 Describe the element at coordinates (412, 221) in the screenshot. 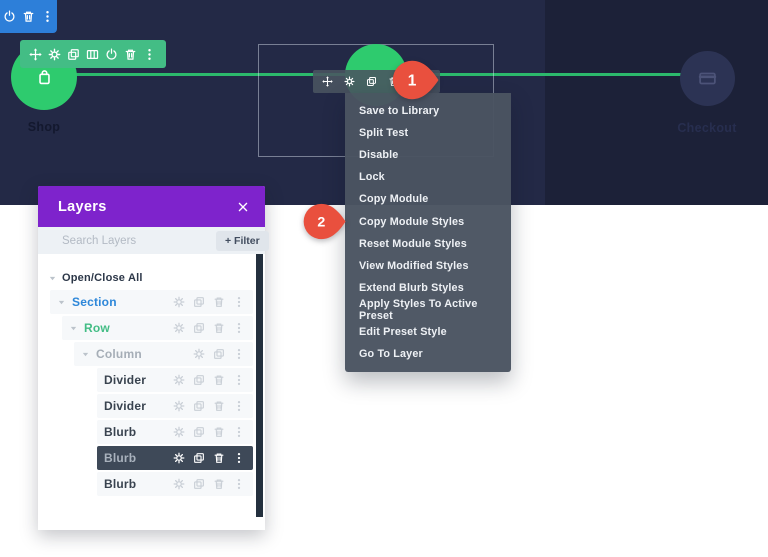

I see `menu-item-copy-module-styles: Copy Module Styles` at that location.